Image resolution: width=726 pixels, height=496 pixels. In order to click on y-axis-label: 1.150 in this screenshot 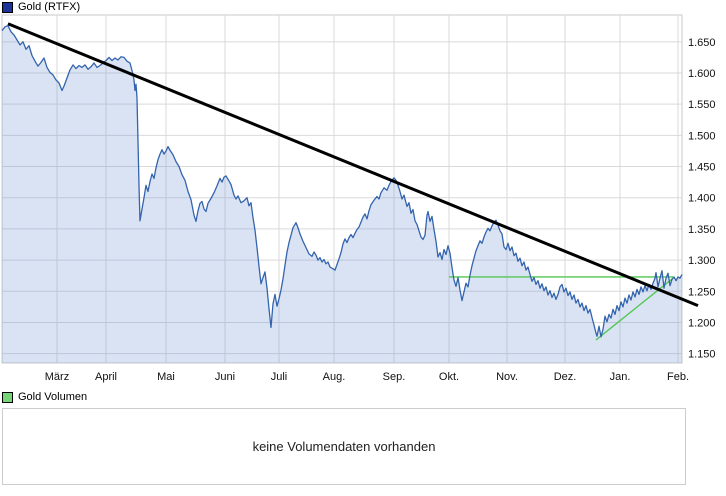, I will do `click(702, 355)`.